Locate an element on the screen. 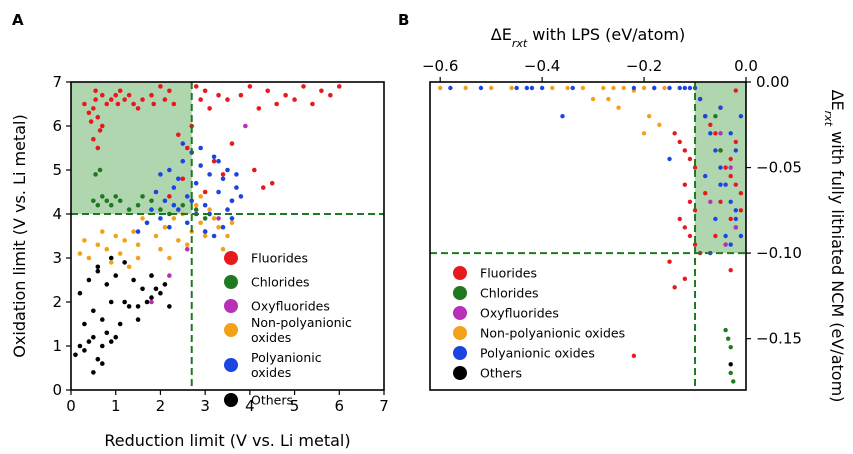 Image resolution: width=853 pixels, height=454 pixels. x-tick-label-b-3: 0.0 is located at coordinates (746, 66).